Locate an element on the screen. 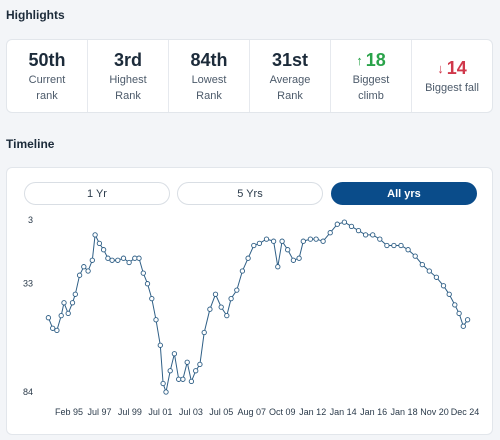  x-tick-label: Jan 12 is located at coordinates (312, 412).